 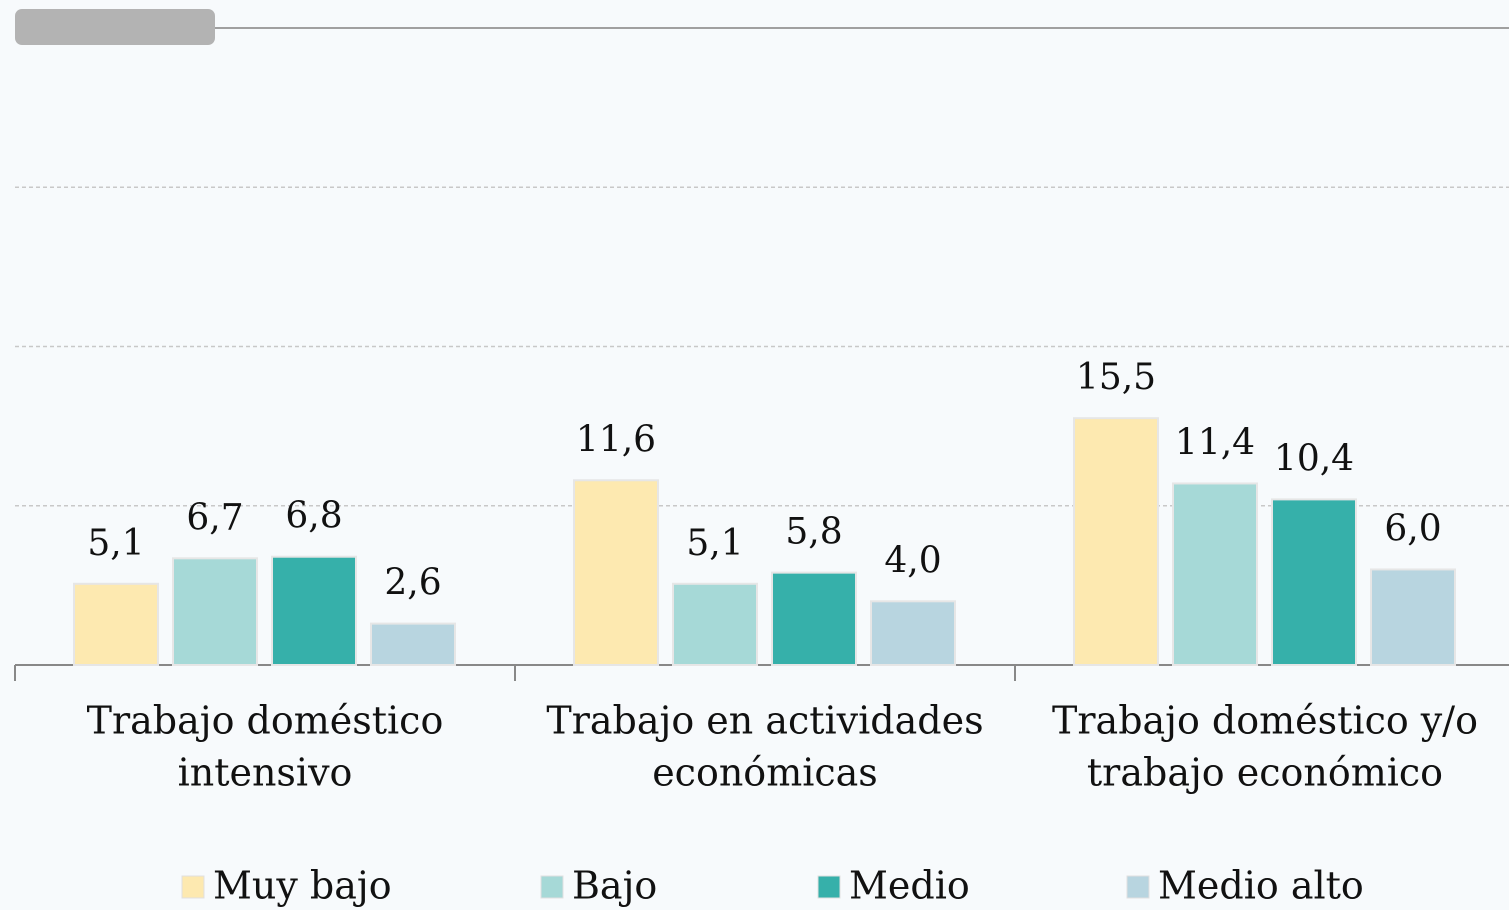 I want to click on value-label: 6,0, so click(x=1412, y=528).